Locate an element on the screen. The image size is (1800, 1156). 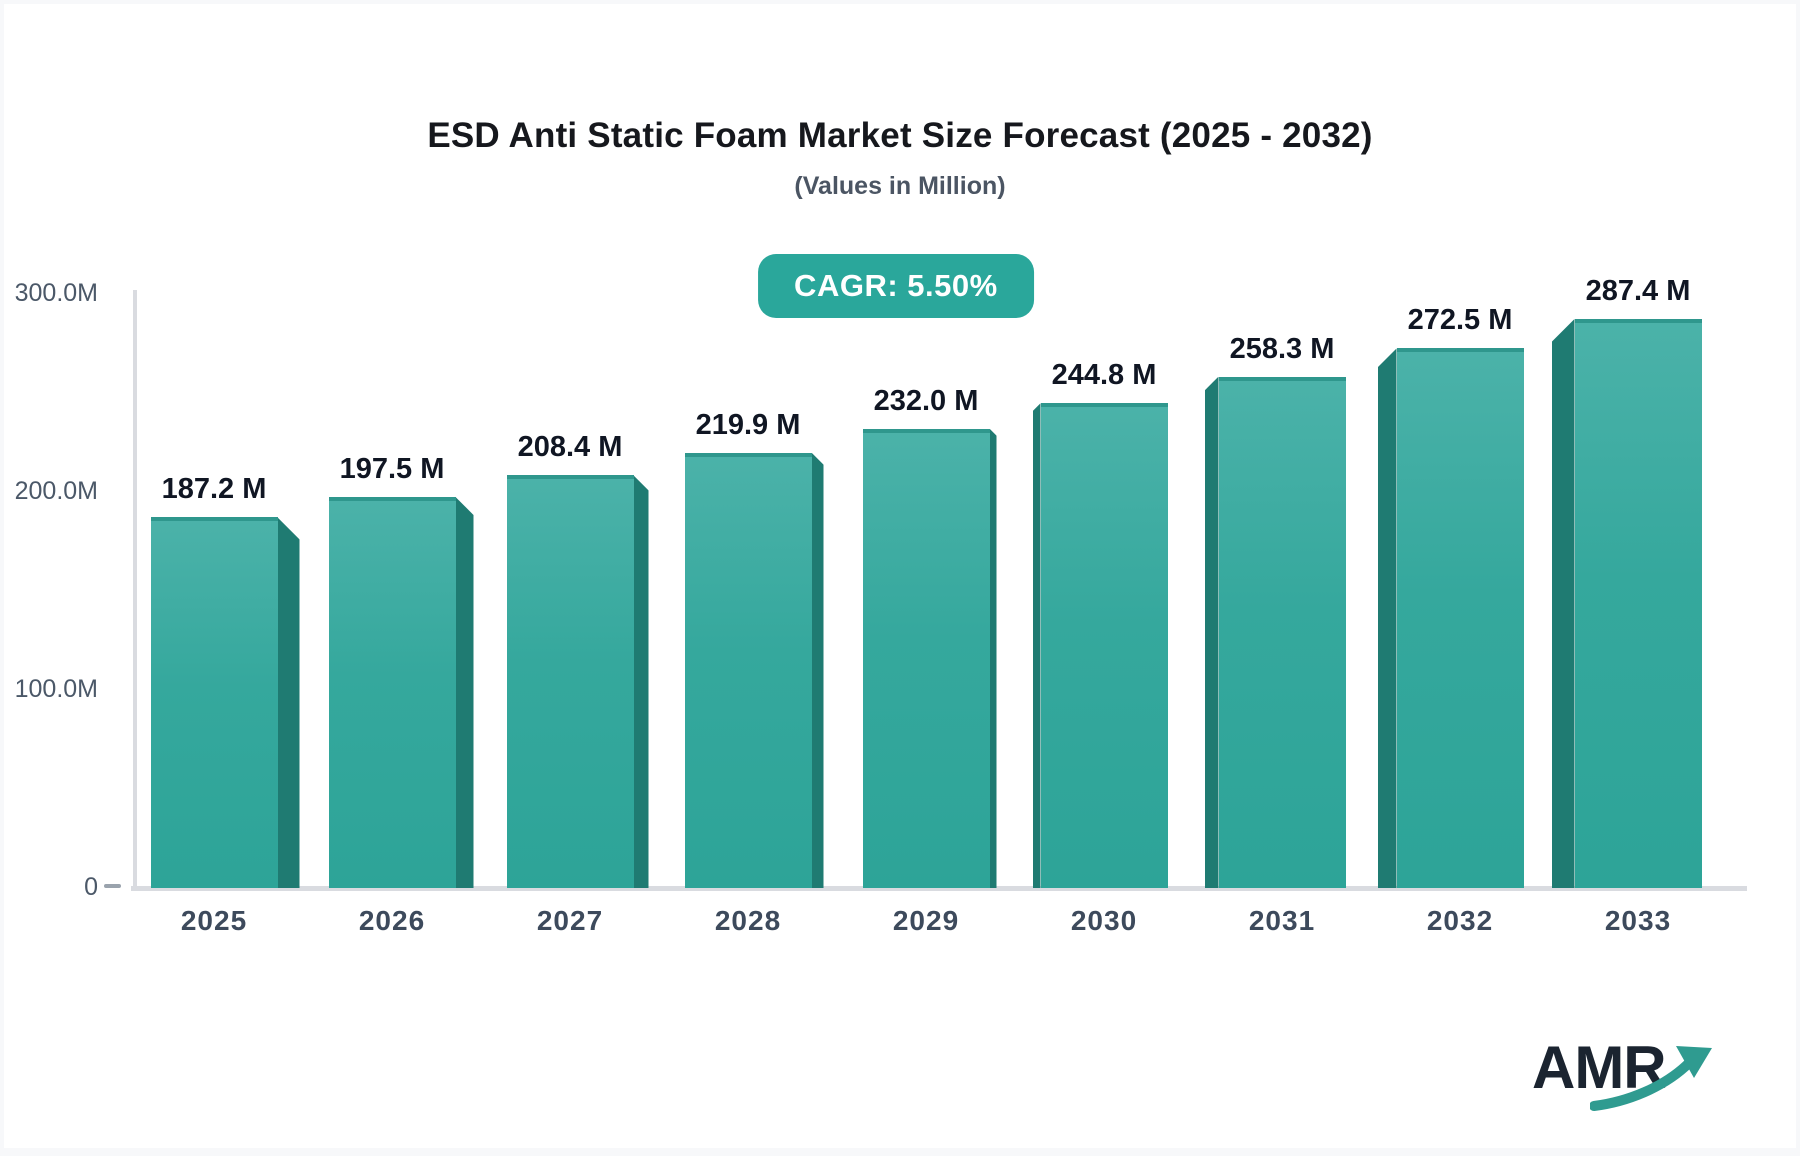
bar-2025 is located at coordinates (214, 702).